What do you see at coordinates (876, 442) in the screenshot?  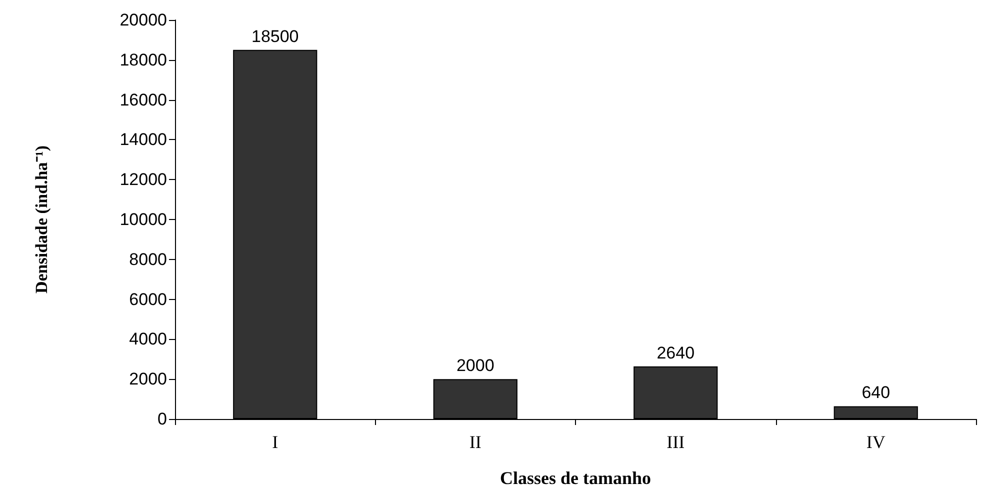 I see `x-tick-label: IV` at bounding box center [876, 442].